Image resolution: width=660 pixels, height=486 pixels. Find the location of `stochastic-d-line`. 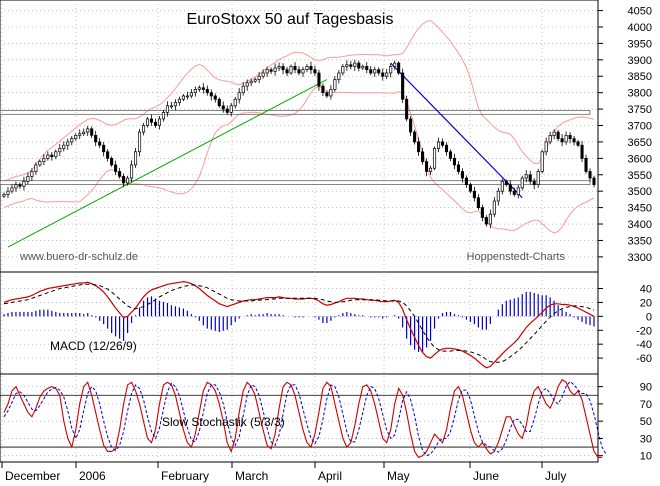

stochastic-d-line is located at coordinates (305, 418).